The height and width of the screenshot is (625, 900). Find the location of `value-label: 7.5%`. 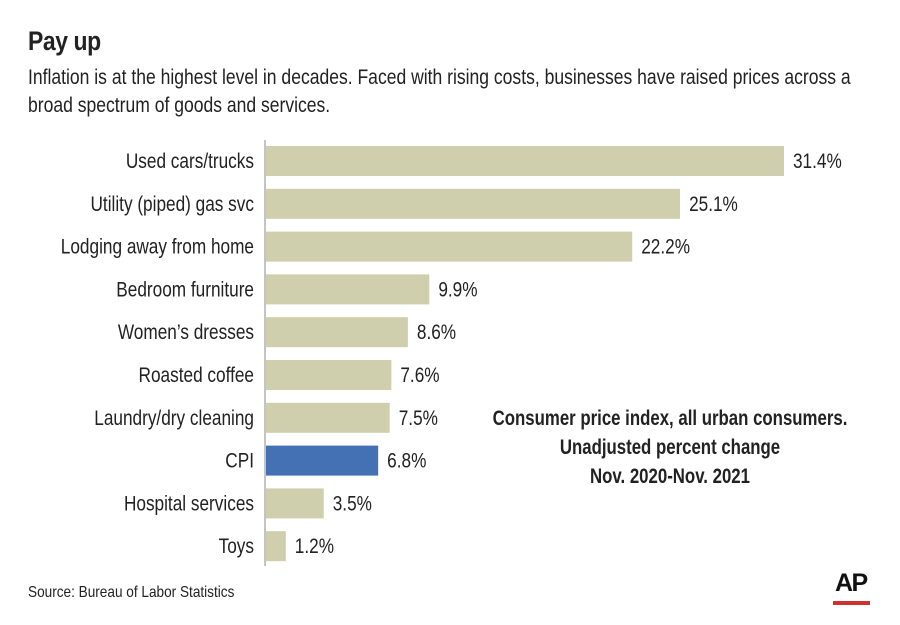

value-label: 7.5% is located at coordinates (418, 418).